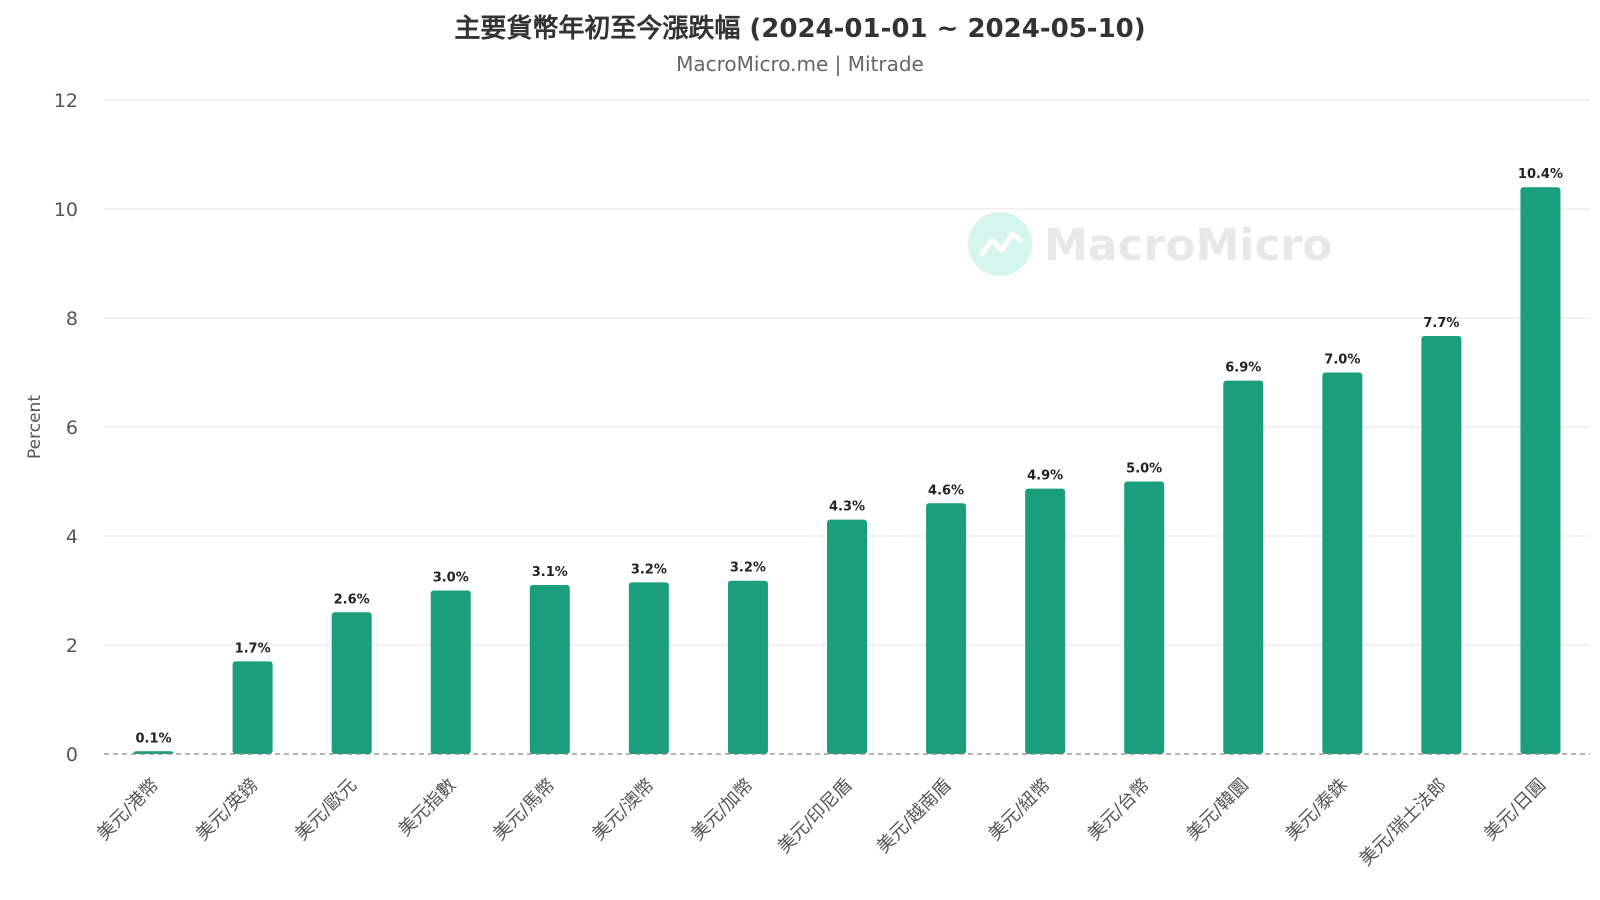 The height and width of the screenshot is (900, 1600). I want to click on x-tick-label: 美元/台幣, so click(1119, 810).